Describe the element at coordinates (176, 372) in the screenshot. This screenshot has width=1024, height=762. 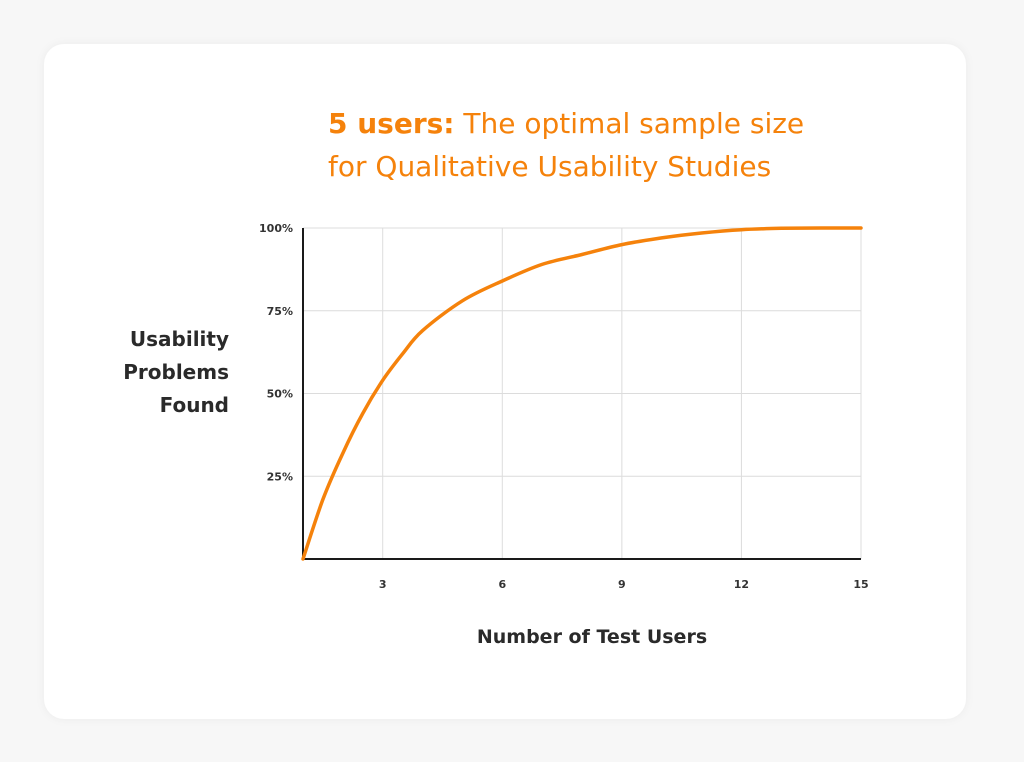
I see `y-axis-label: Usability Problems Found` at that location.